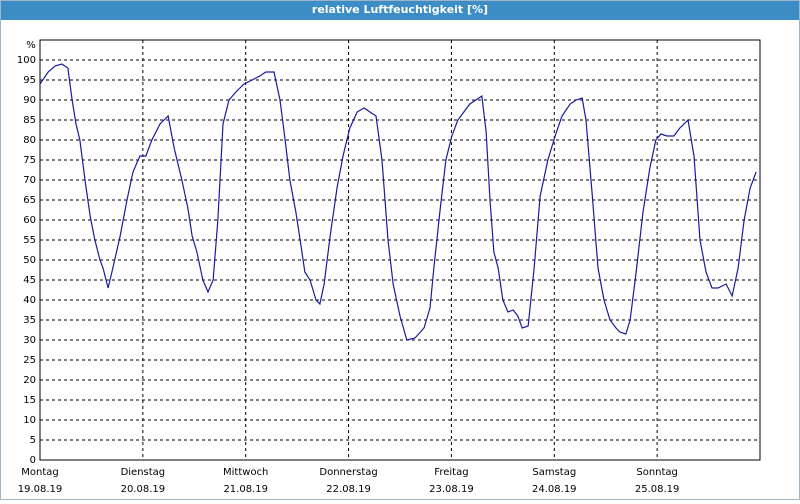 The width and height of the screenshot is (800, 504). What do you see at coordinates (26, 60) in the screenshot?
I see `y-tick-label: 100` at bounding box center [26, 60].